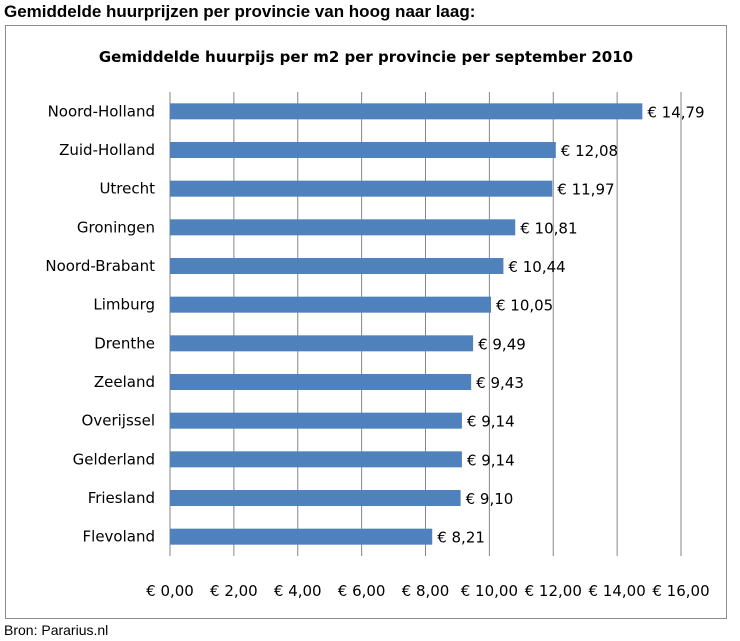 The height and width of the screenshot is (641, 740). I want to click on category-label: Groningen, so click(116, 227).